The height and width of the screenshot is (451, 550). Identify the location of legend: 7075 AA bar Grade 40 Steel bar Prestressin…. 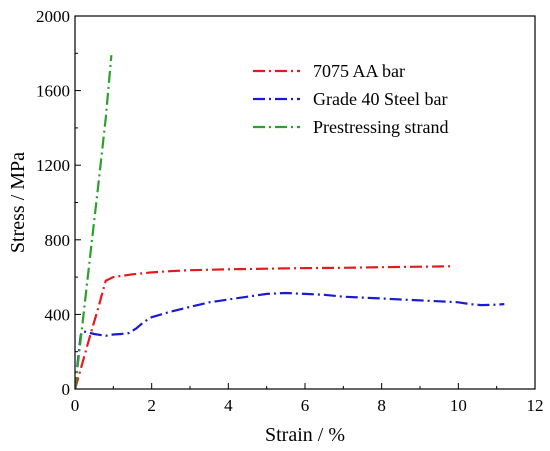
(350, 99).